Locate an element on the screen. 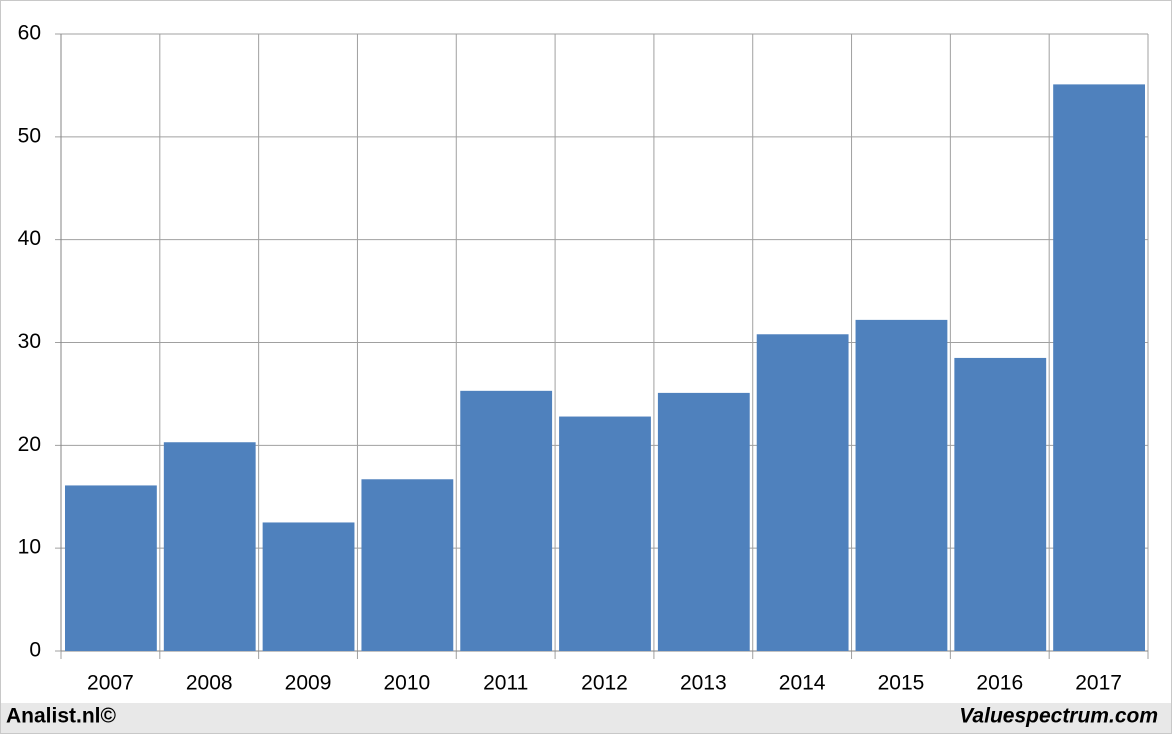  x-tick-label: 2011 is located at coordinates (505, 683).